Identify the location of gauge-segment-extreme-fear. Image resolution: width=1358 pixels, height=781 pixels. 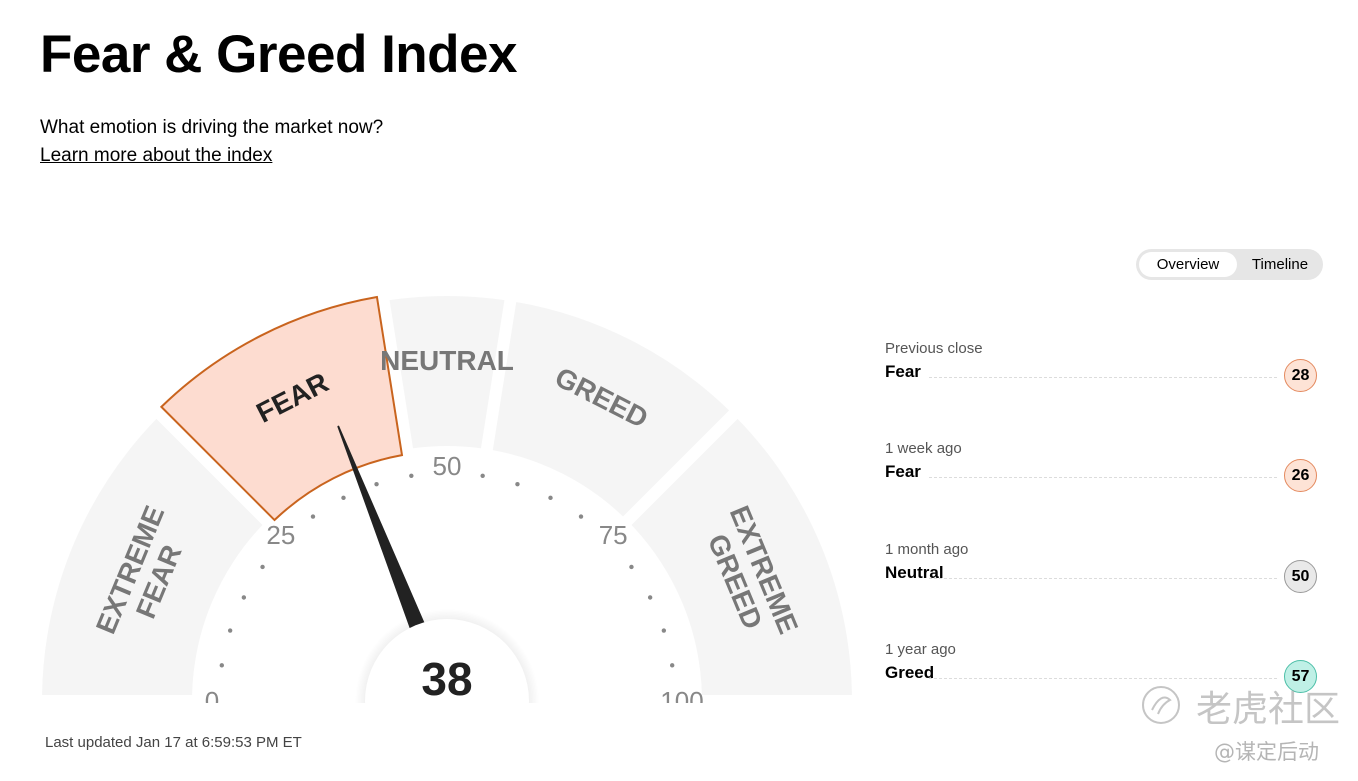
(152, 557).